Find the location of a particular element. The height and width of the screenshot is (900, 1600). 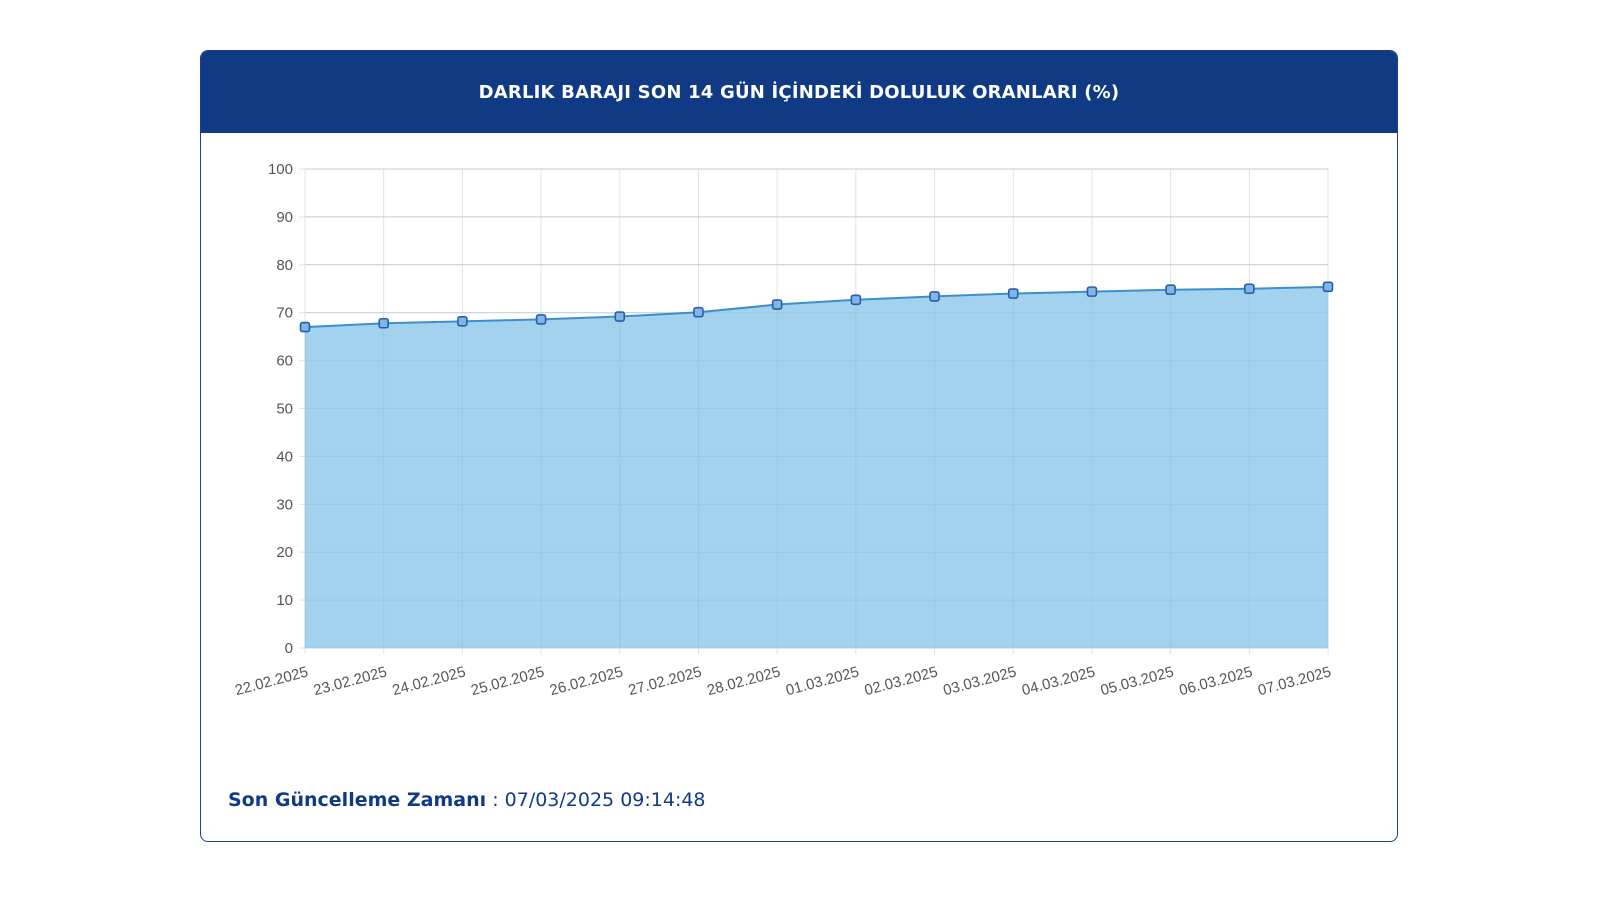

x-tick-label: 28.02.2025 is located at coordinates (743, 681).